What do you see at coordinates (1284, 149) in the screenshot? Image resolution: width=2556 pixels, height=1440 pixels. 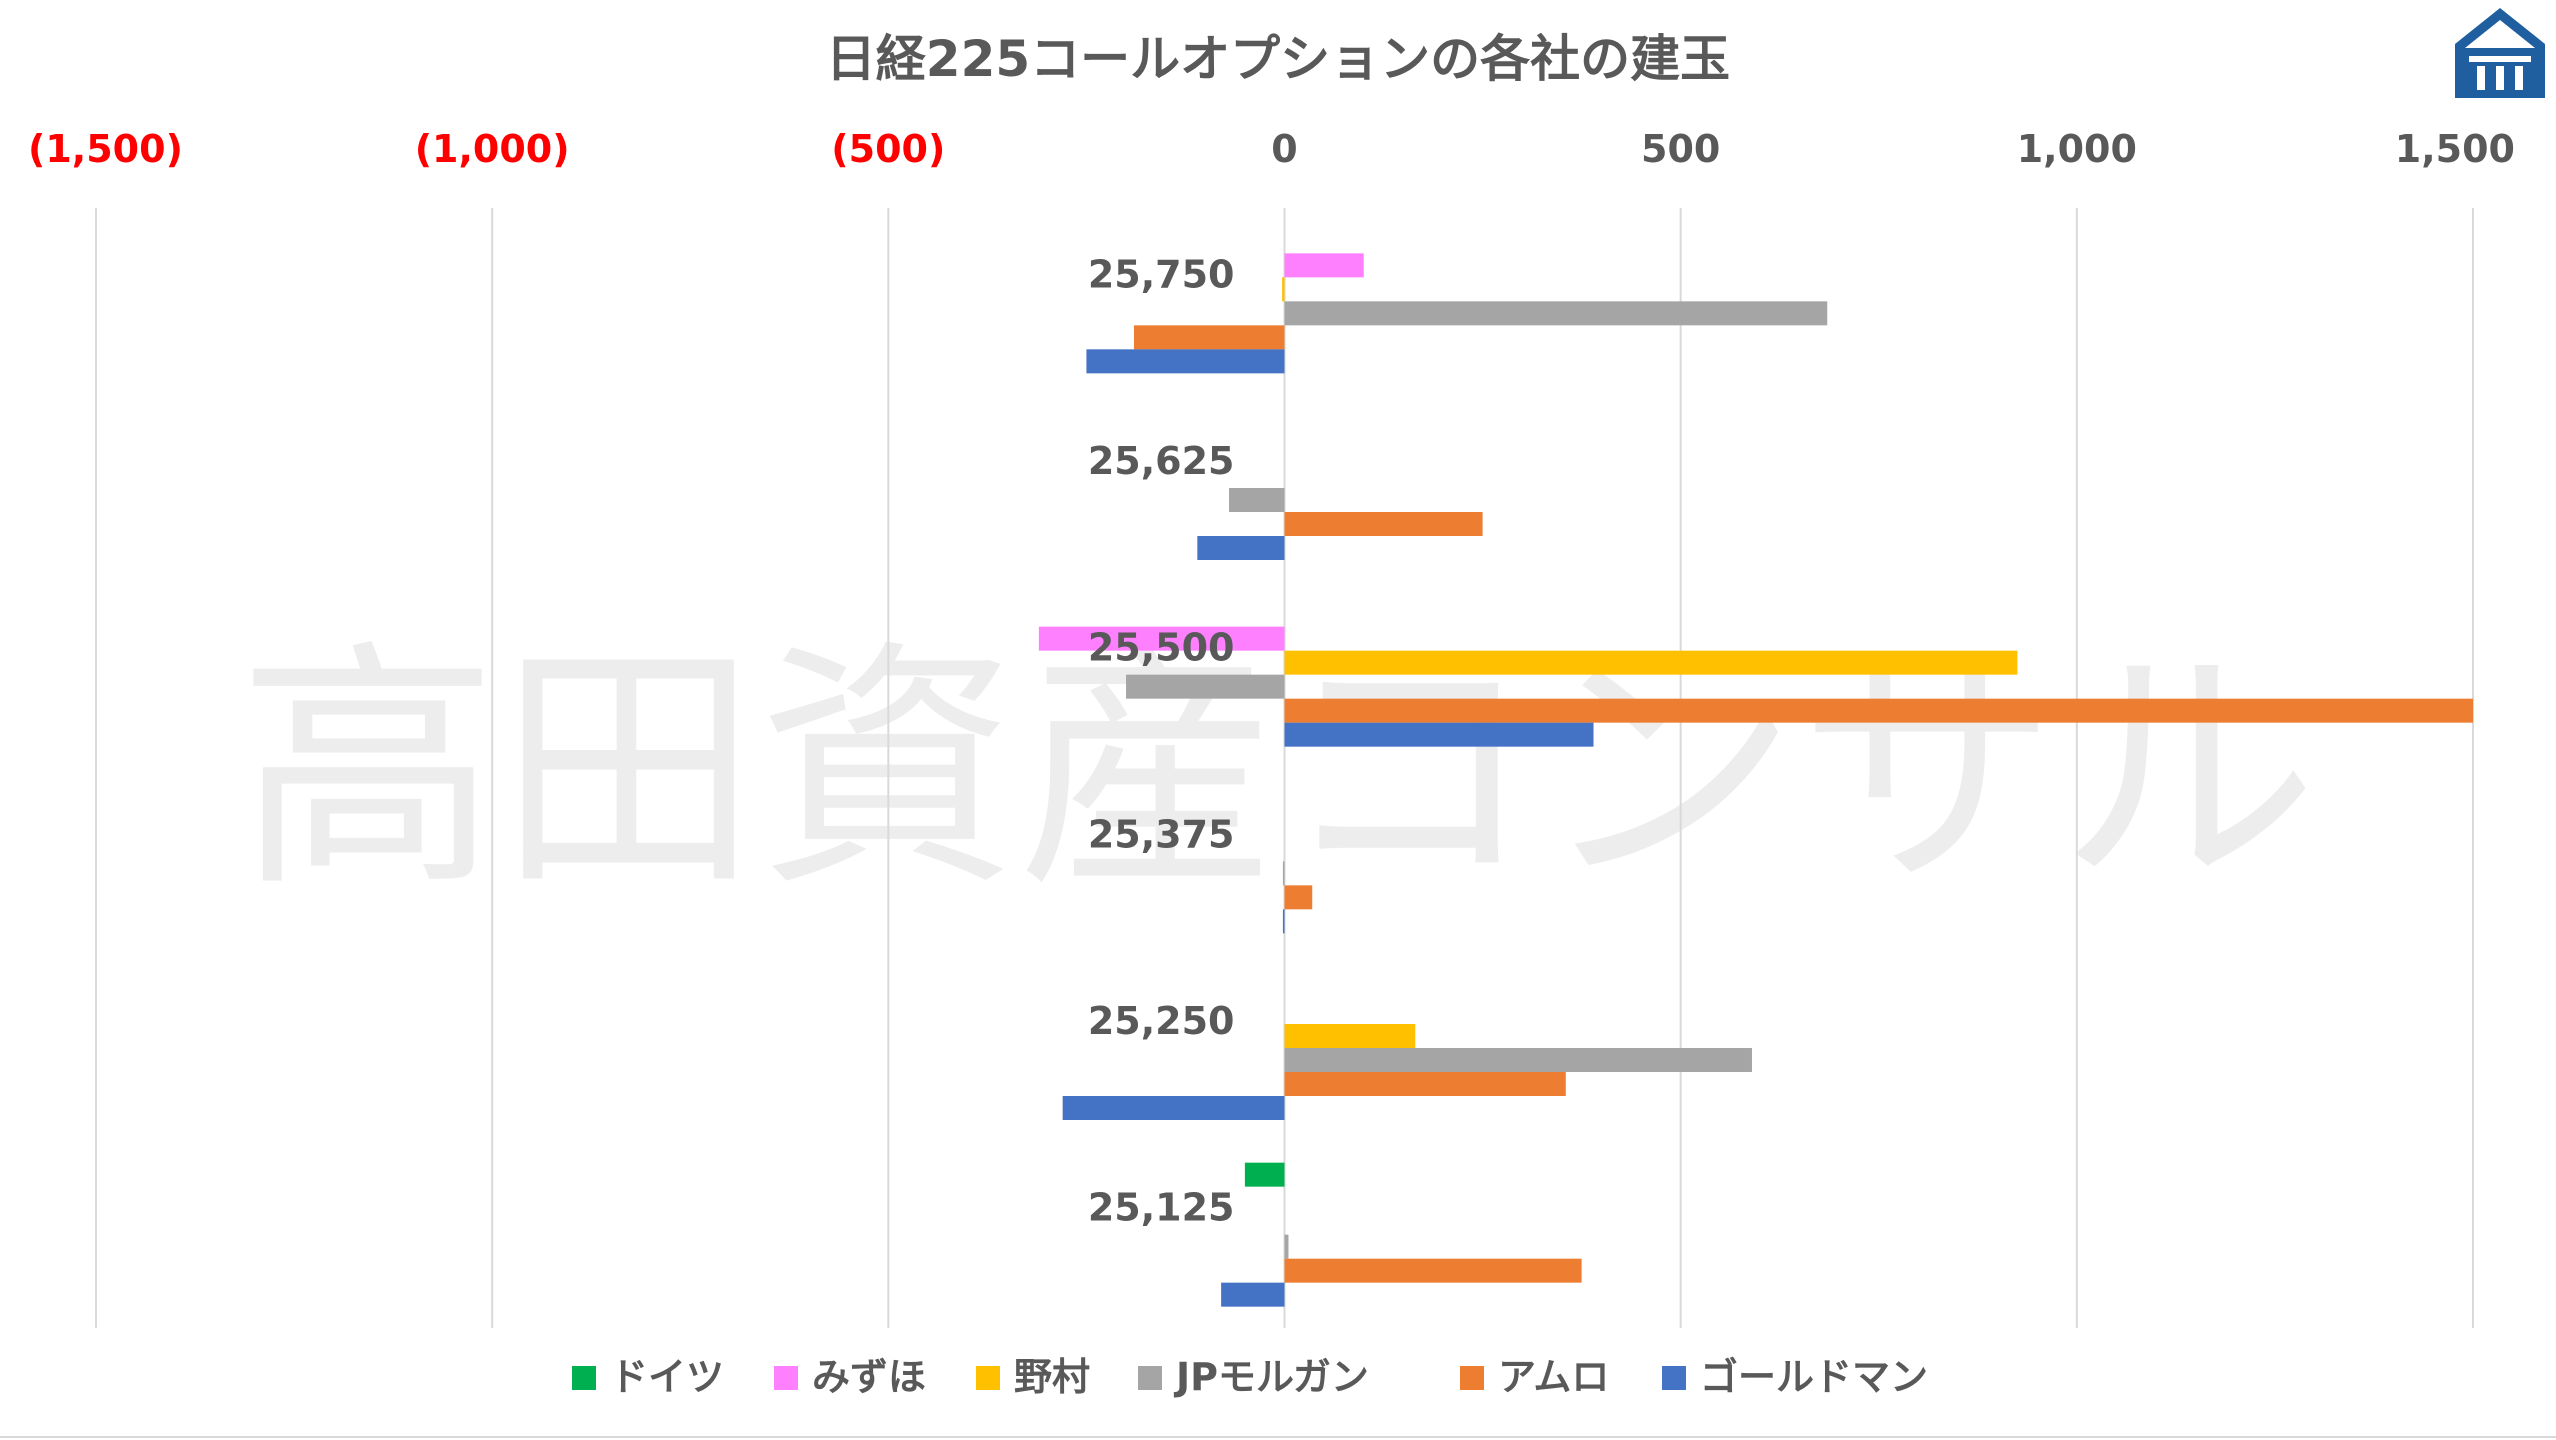 I see `x-tick-label: 0` at bounding box center [1284, 149].